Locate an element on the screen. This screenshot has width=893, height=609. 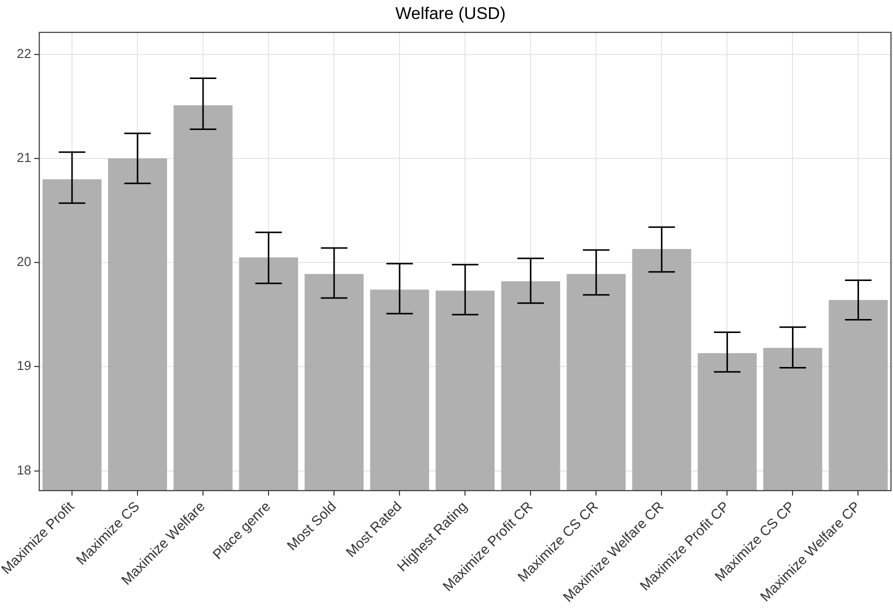
y-tick-label: 20 is located at coordinates (24, 262).